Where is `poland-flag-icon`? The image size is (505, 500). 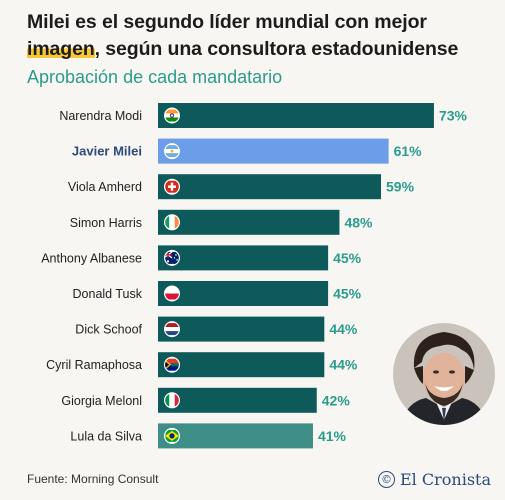 poland-flag-icon is located at coordinates (172, 293).